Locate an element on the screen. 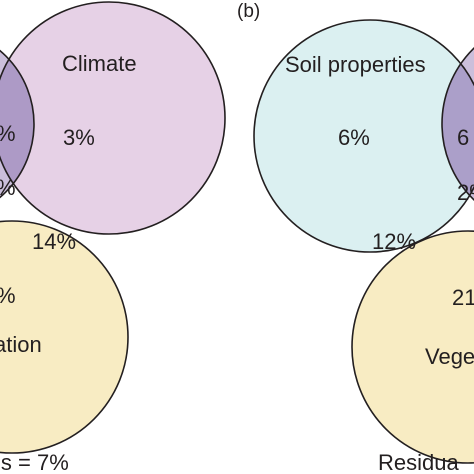  panel-a-veg-only-value: % is located at coordinates (8, 295).